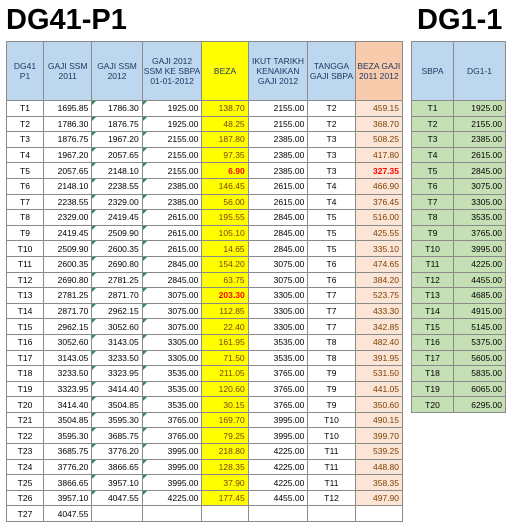 The width and height of the screenshot is (512, 522). I want to click on sbpa-cell-code: T13, so click(432, 295).